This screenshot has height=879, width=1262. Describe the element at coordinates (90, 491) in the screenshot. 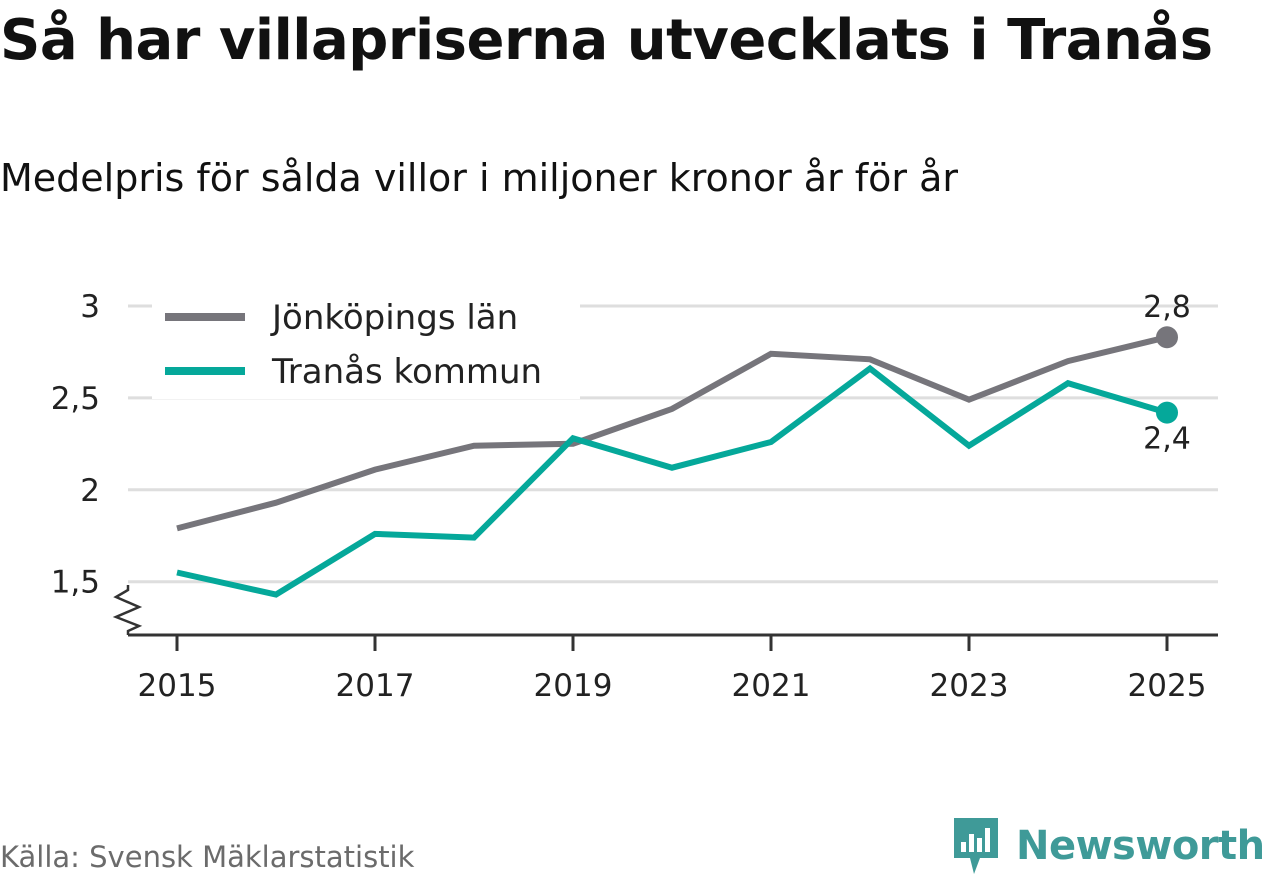

I see `y-tick-label: 2` at that location.